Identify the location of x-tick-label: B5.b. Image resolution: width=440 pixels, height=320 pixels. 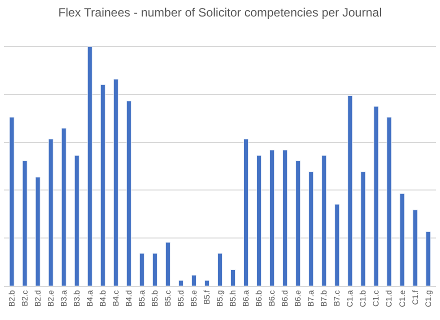
(155, 298).